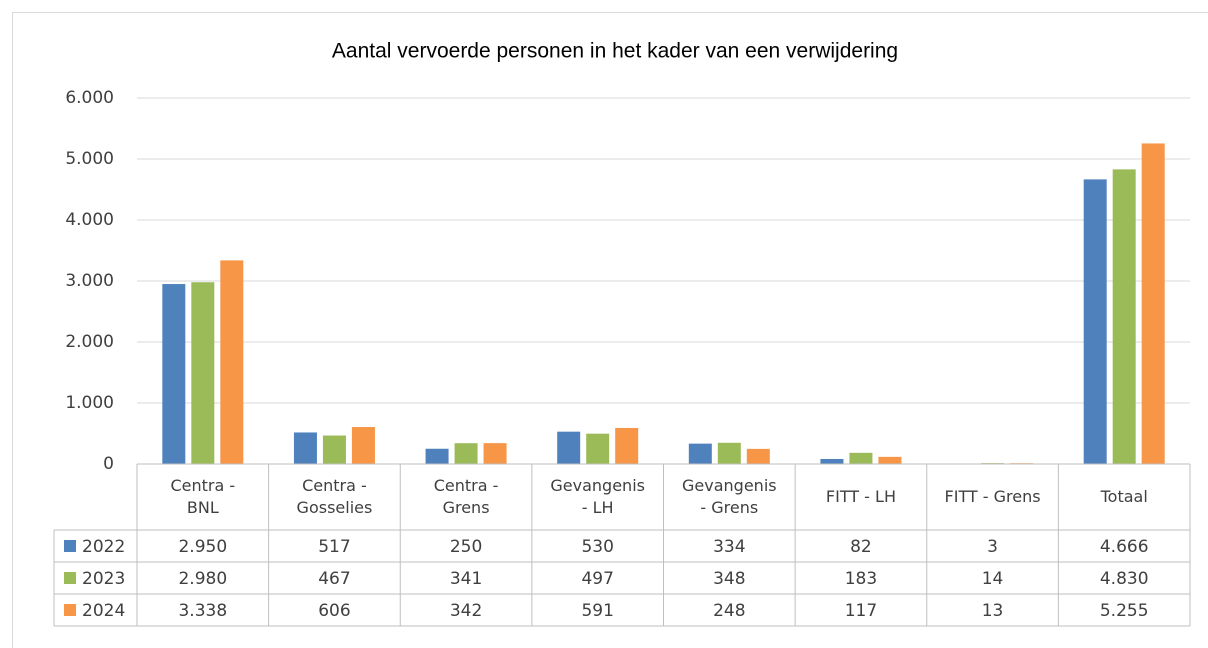 The height and width of the screenshot is (648, 1208). Describe the element at coordinates (334, 547) in the screenshot. I see `table-cell: 517` at that location.